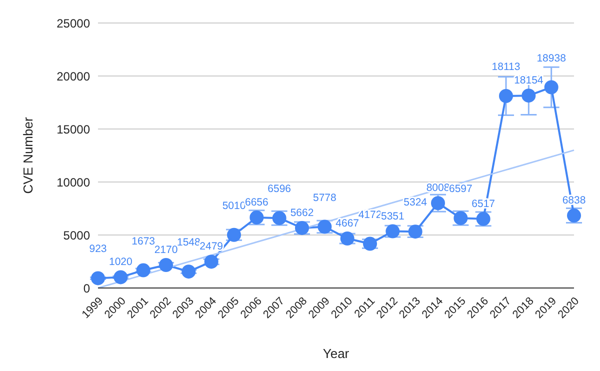 This screenshot has width=600, height=371. Describe the element at coordinates (234, 206) in the screenshot. I see `data-label: 5010` at that location.